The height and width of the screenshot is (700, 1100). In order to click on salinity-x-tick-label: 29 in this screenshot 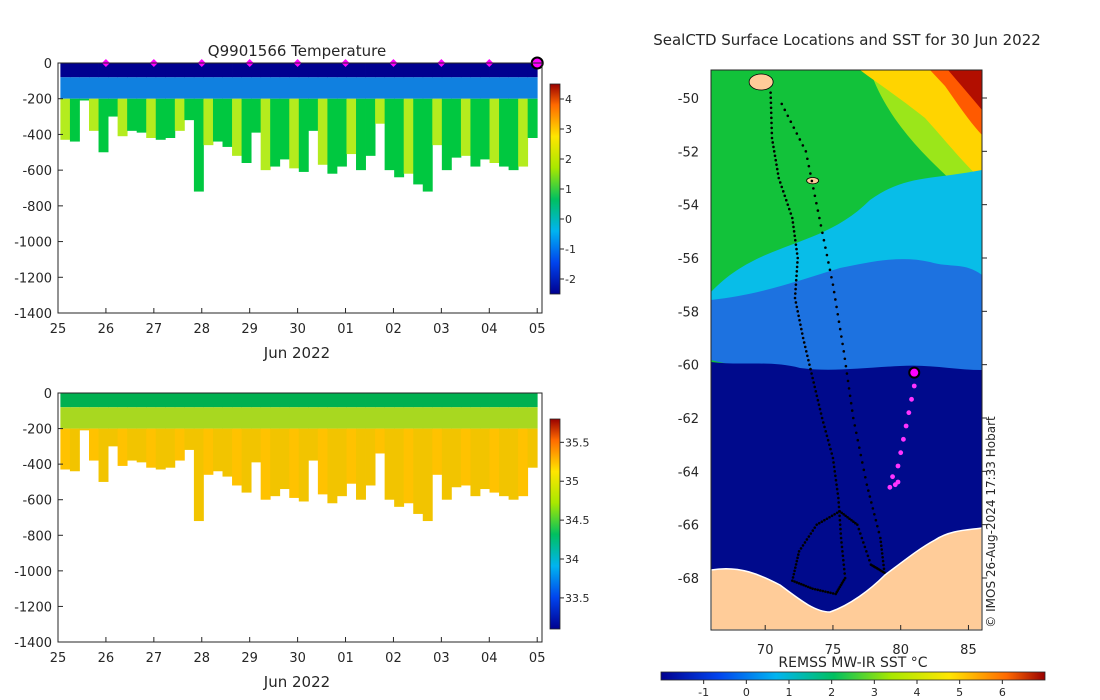, I will do `click(249, 658)`.